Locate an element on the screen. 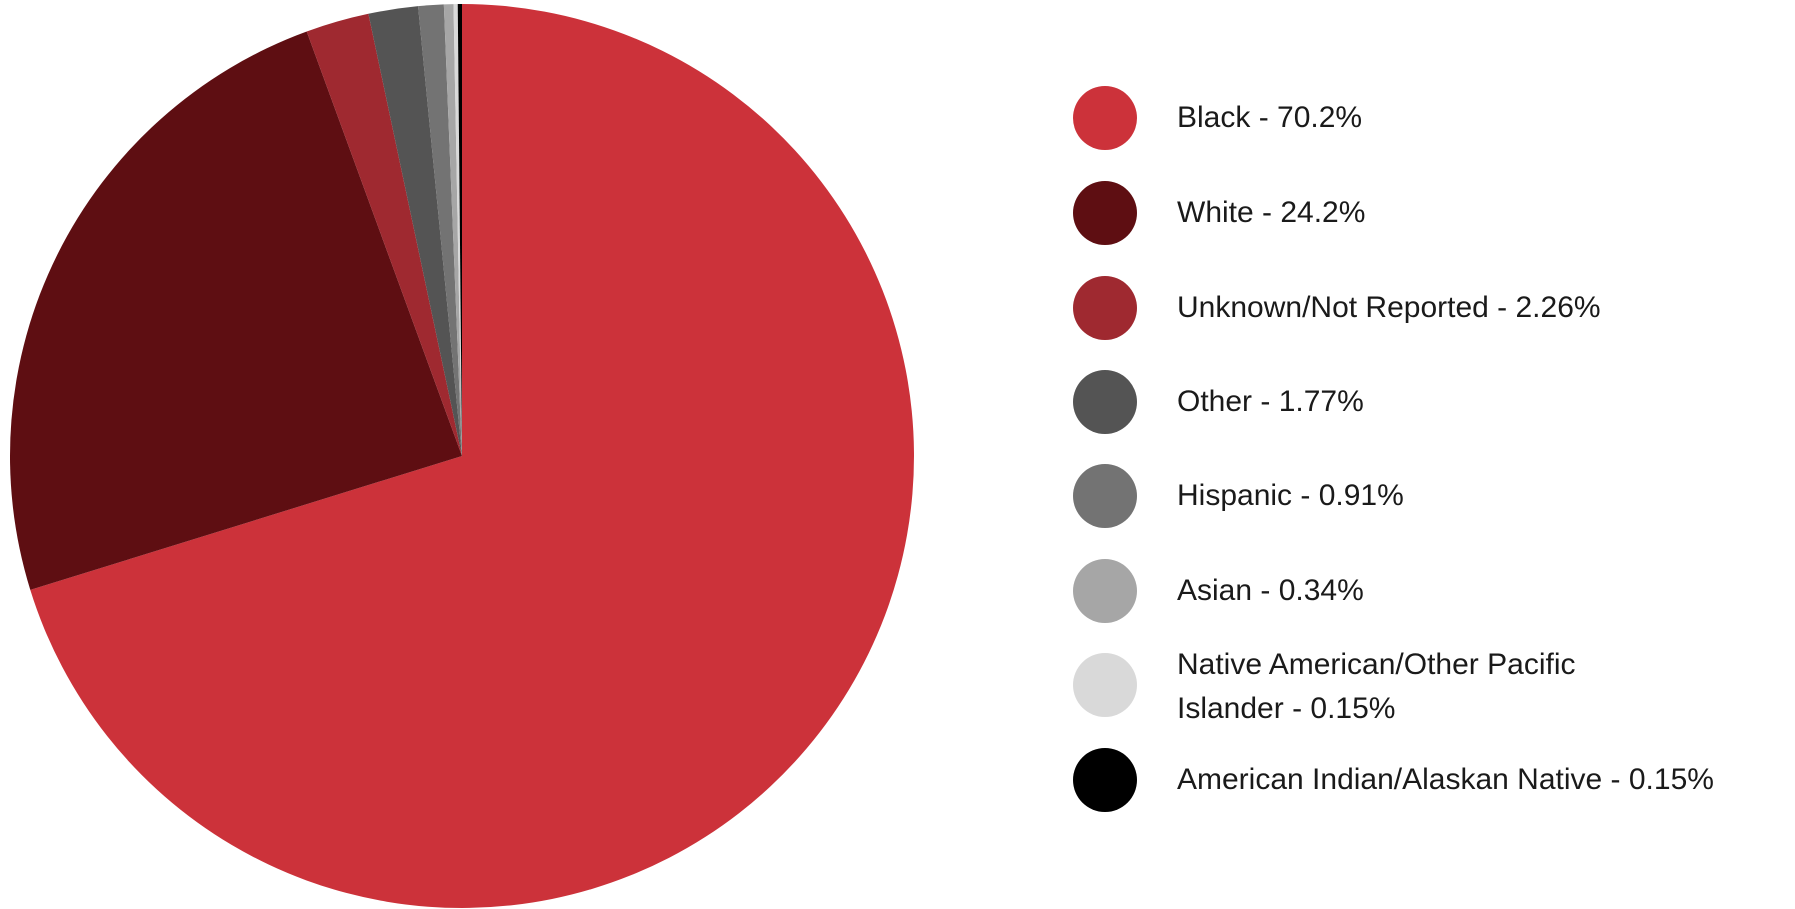 The width and height of the screenshot is (1795, 909). legend-label-asian: Asian - 0.34% is located at coordinates (1270, 590).